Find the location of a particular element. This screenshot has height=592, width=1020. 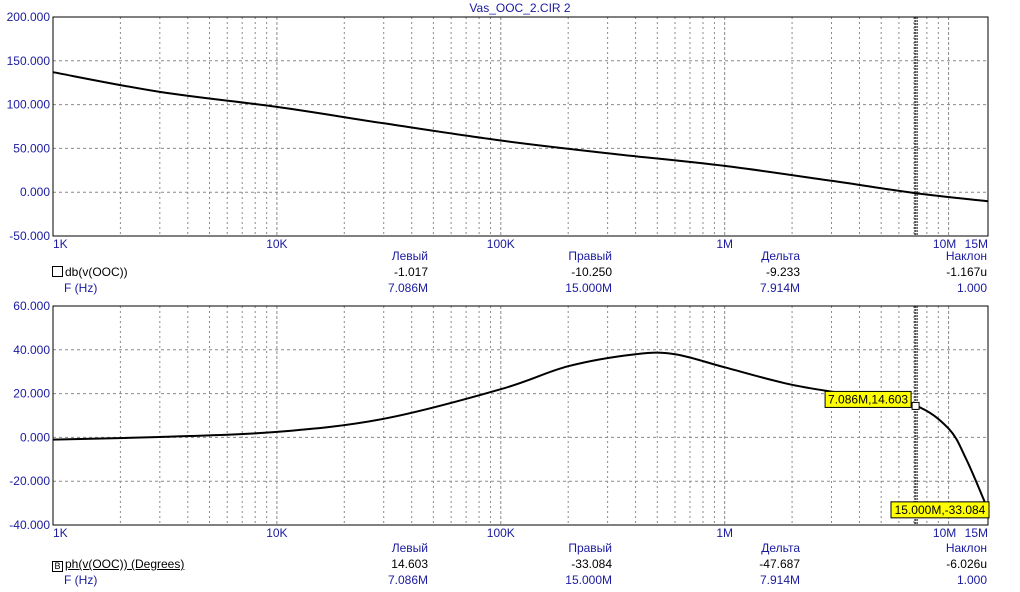

readout-header-left: Левый is located at coordinates (409, 256).